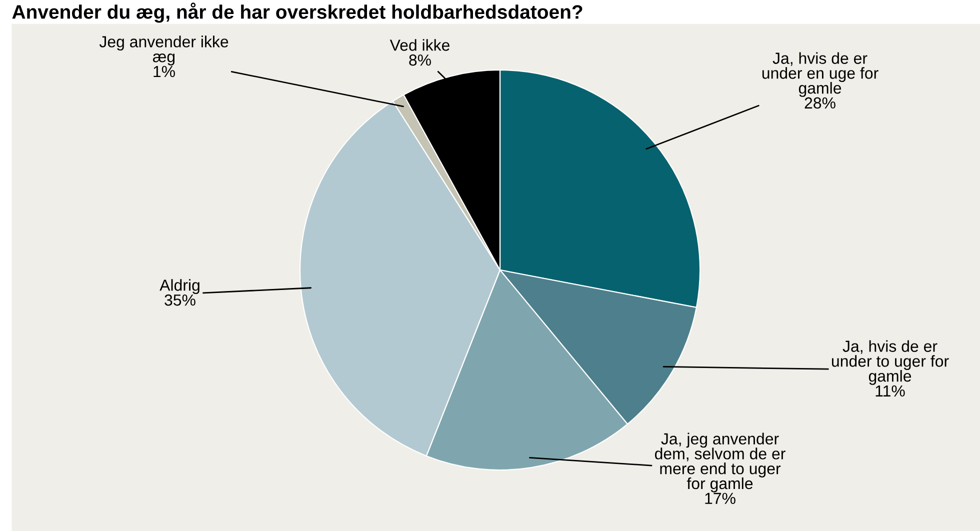  Describe the element at coordinates (180, 300) in the screenshot. I see `data-label: 35%` at that location.